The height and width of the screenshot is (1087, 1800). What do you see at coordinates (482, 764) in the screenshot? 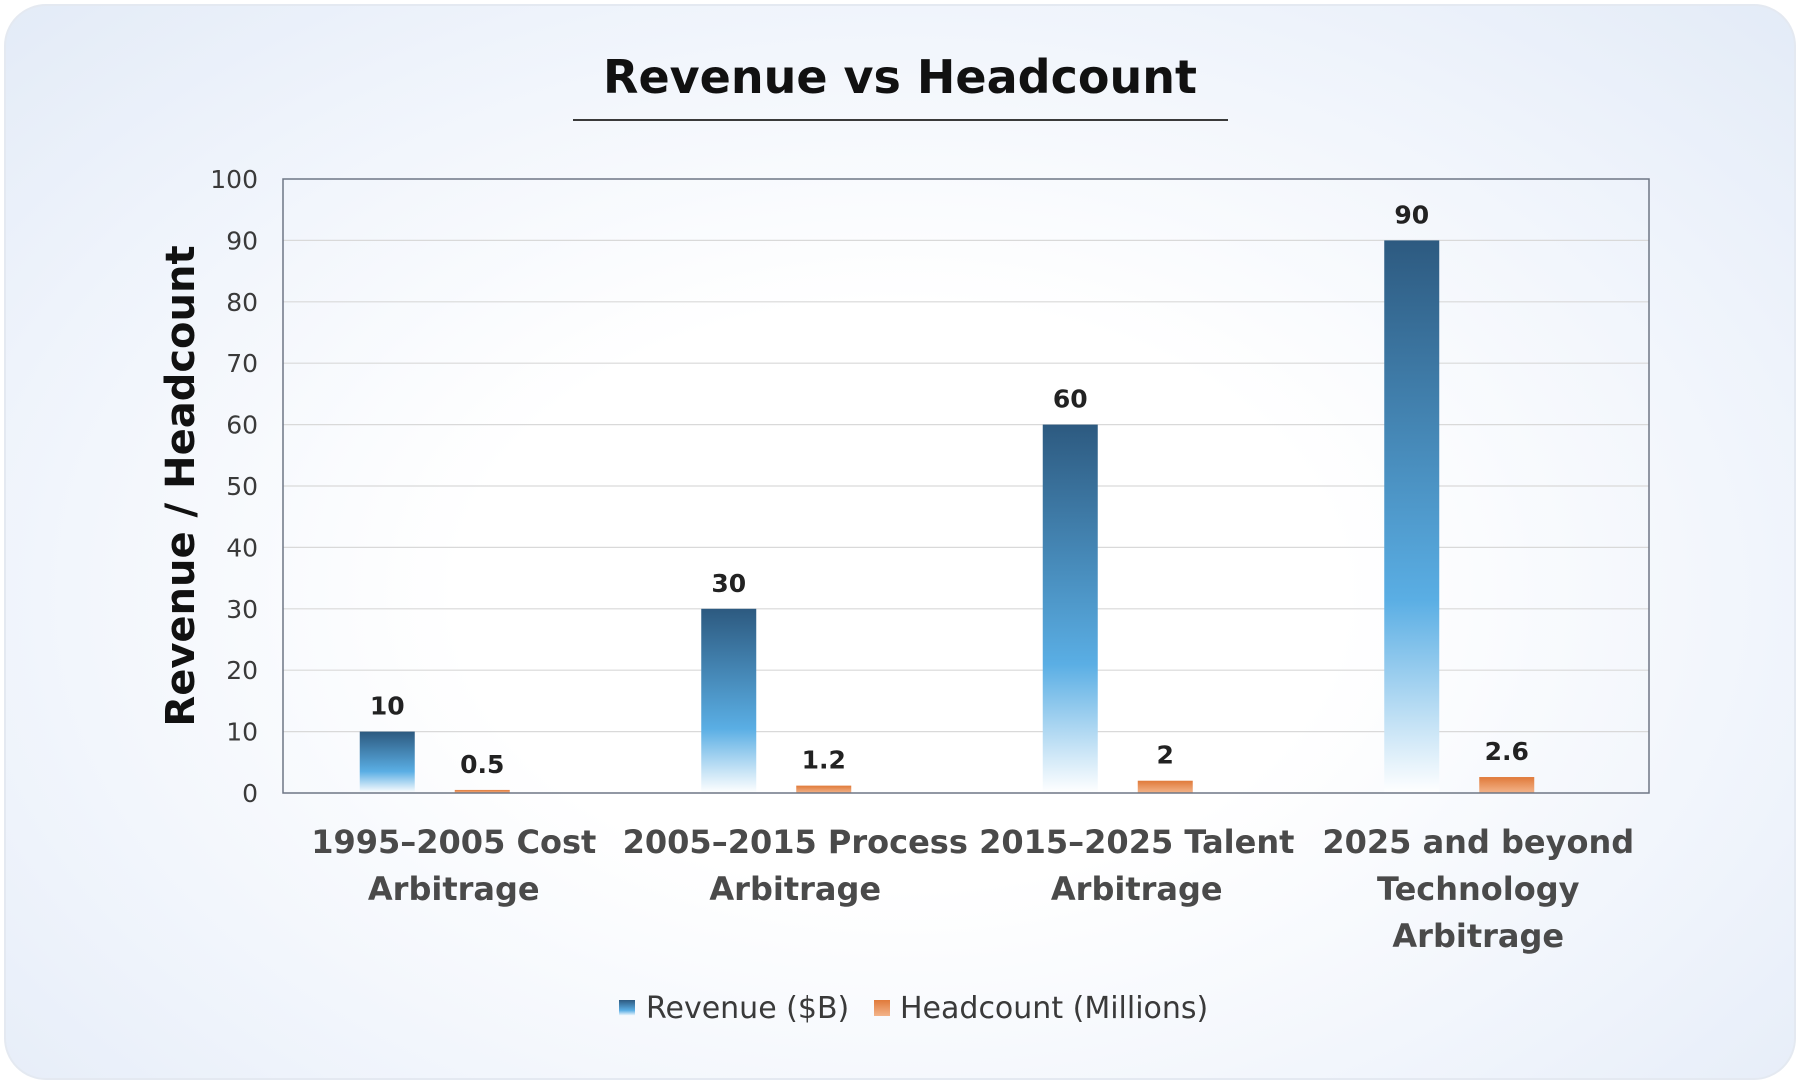
I see `data-label-headcount-0: 0.5` at bounding box center [482, 764].